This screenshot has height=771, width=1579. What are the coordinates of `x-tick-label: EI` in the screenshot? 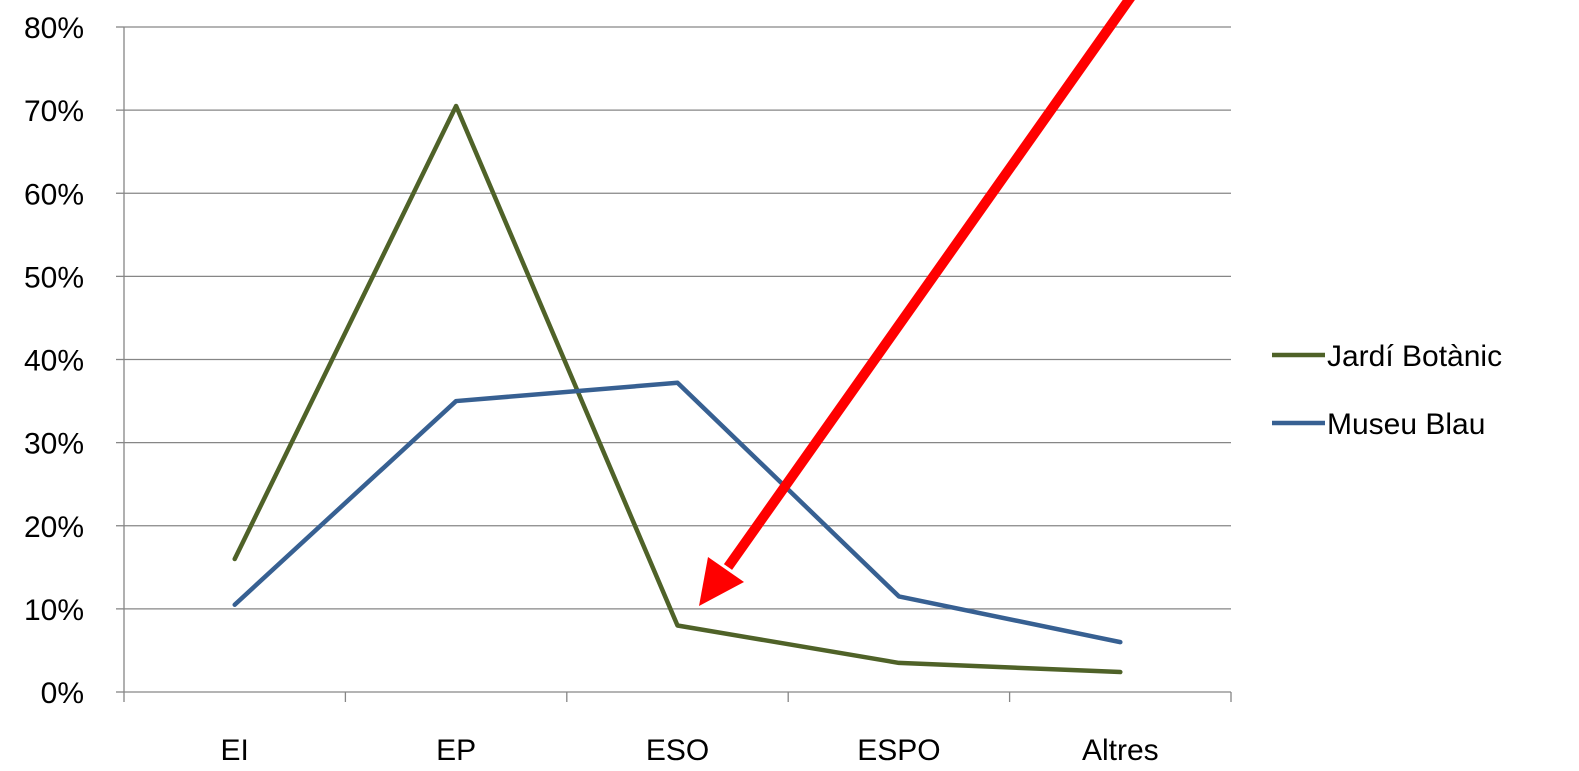 It's located at (235, 750).